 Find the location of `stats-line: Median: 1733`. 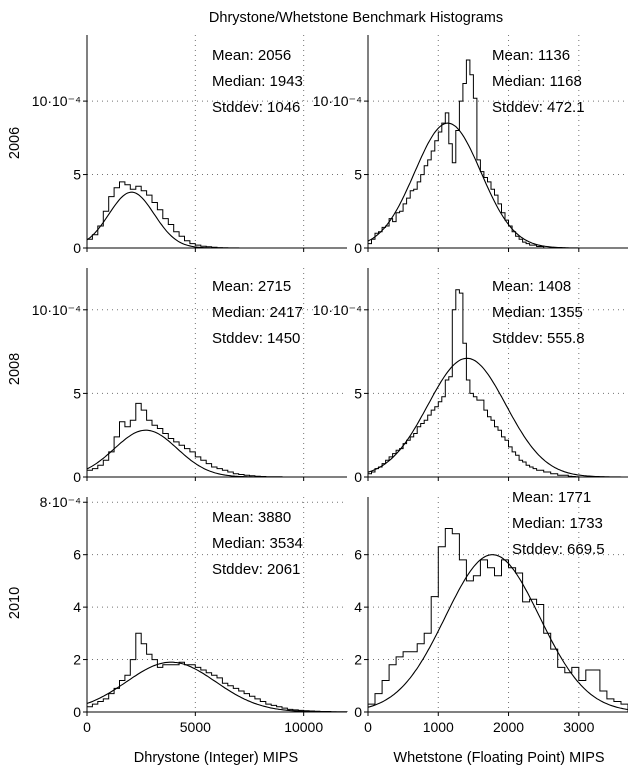

stats-line: Median: 1733 is located at coordinates (557, 523).